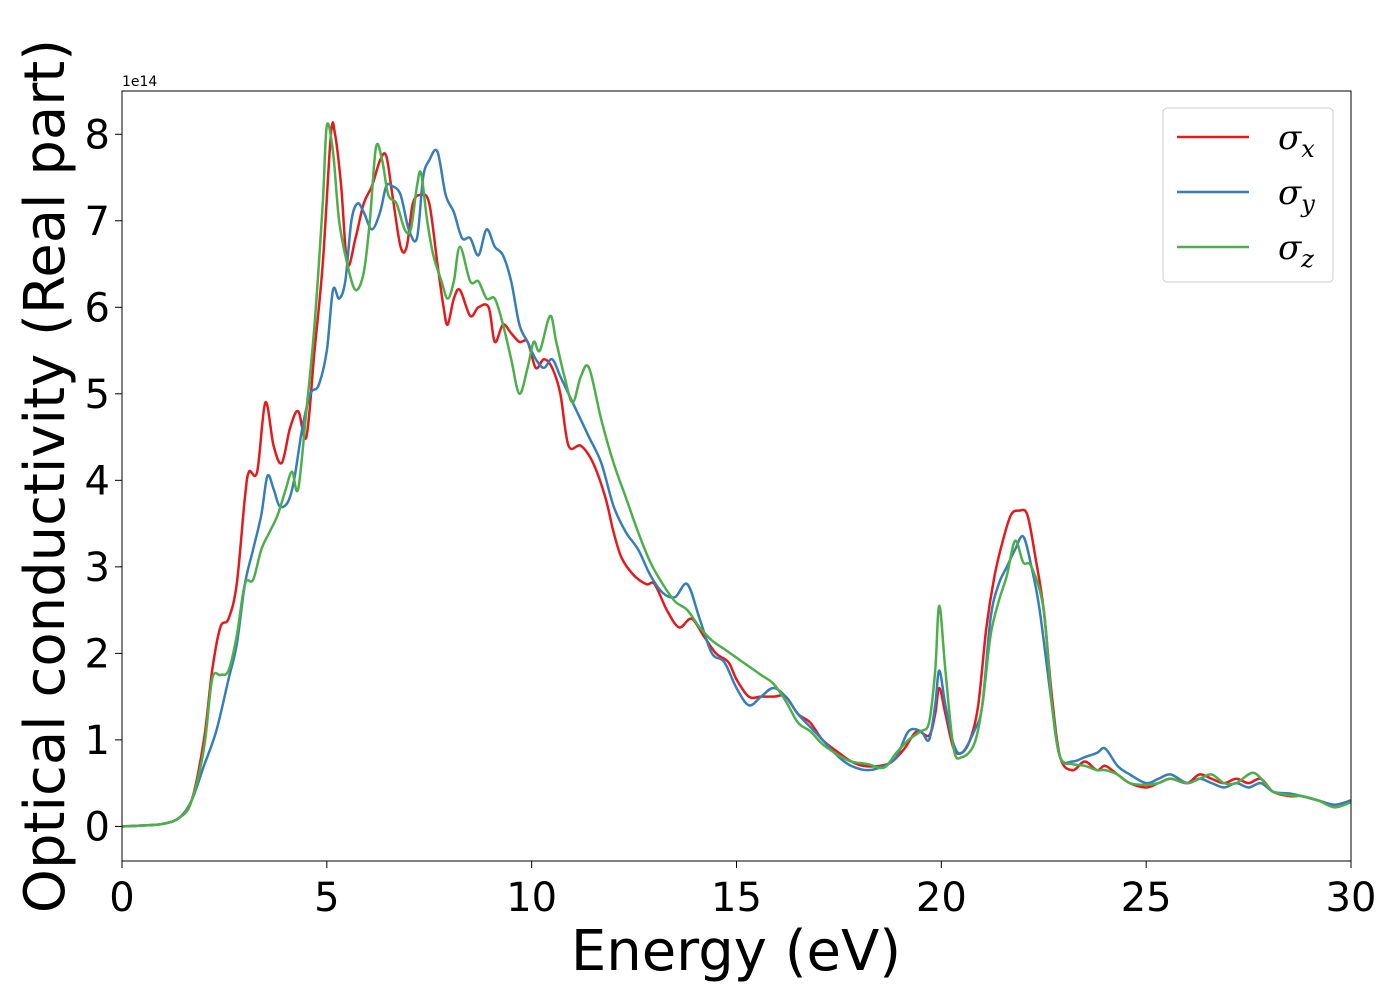 This screenshot has height=1000, width=1400. What do you see at coordinates (97, 308) in the screenshot?
I see `y-tick-label: 6` at bounding box center [97, 308].